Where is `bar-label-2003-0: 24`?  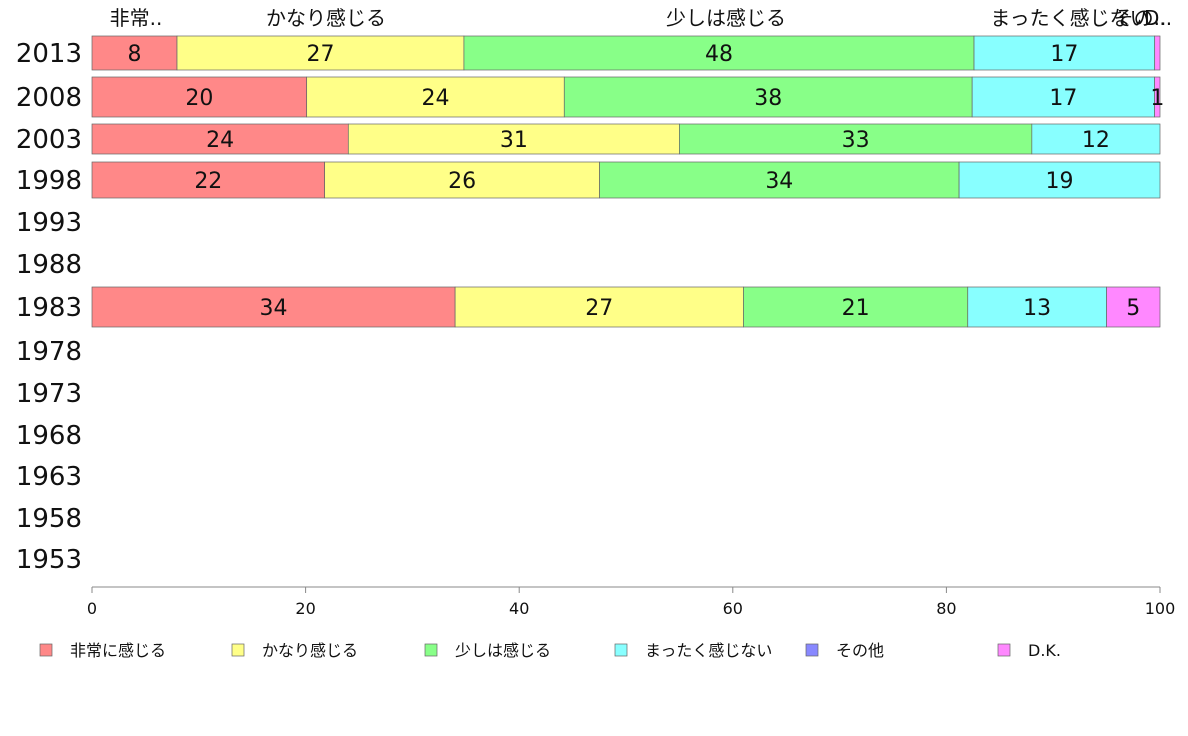
bar-label-2003-0: 24 is located at coordinates (220, 140).